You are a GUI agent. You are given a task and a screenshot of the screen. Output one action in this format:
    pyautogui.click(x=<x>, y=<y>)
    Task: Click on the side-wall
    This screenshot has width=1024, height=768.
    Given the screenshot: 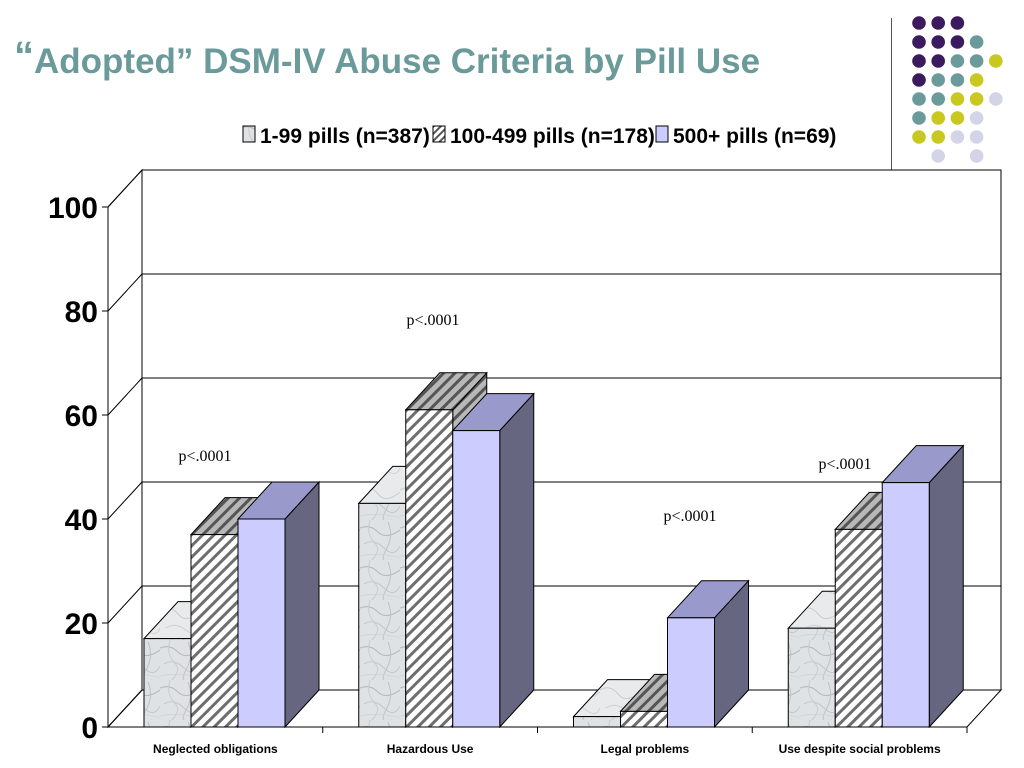 What is the action you would take?
    pyautogui.click(x=125, y=448)
    